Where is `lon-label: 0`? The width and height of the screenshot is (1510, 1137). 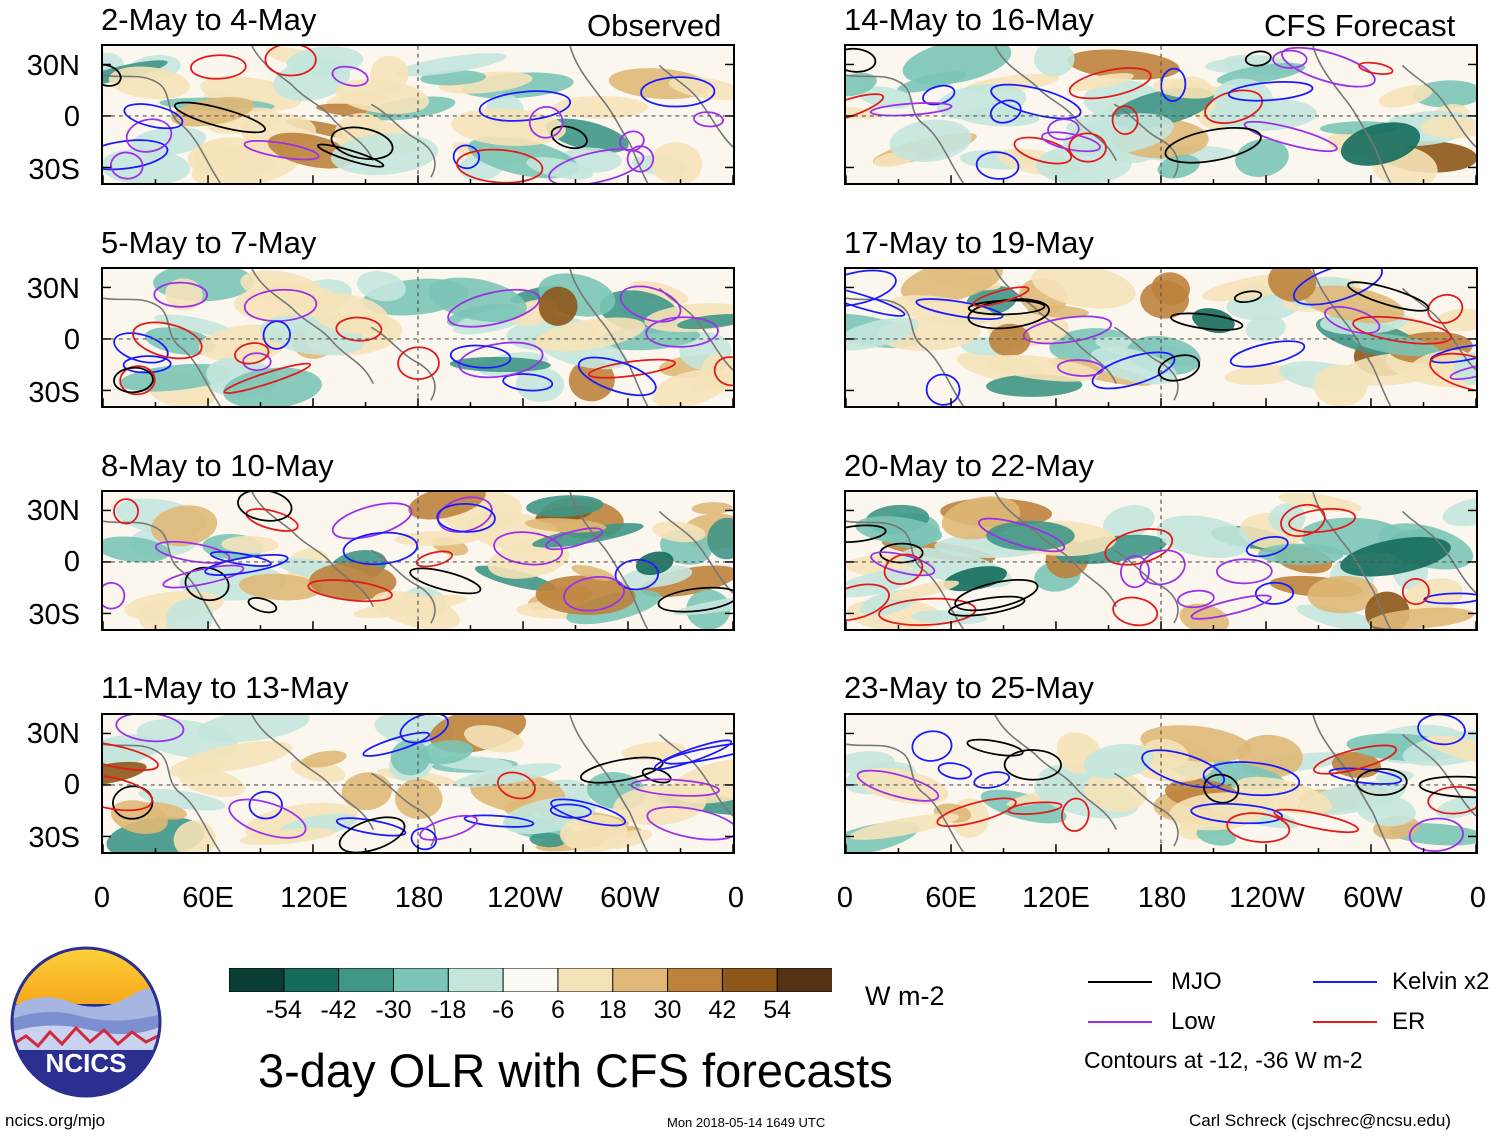 lon-label: 0 is located at coordinates (1478, 898).